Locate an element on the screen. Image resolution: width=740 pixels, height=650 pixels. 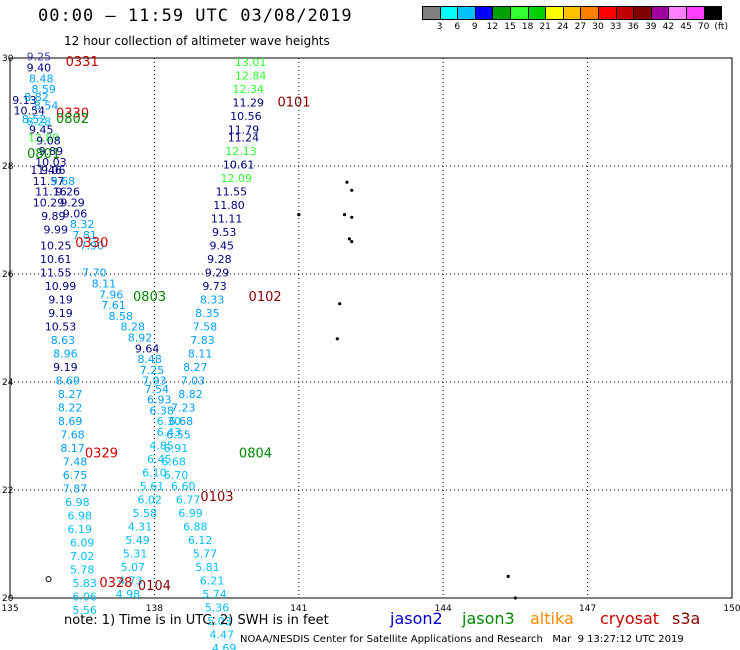
time-label: 0801 is located at coordinates (43, 154).